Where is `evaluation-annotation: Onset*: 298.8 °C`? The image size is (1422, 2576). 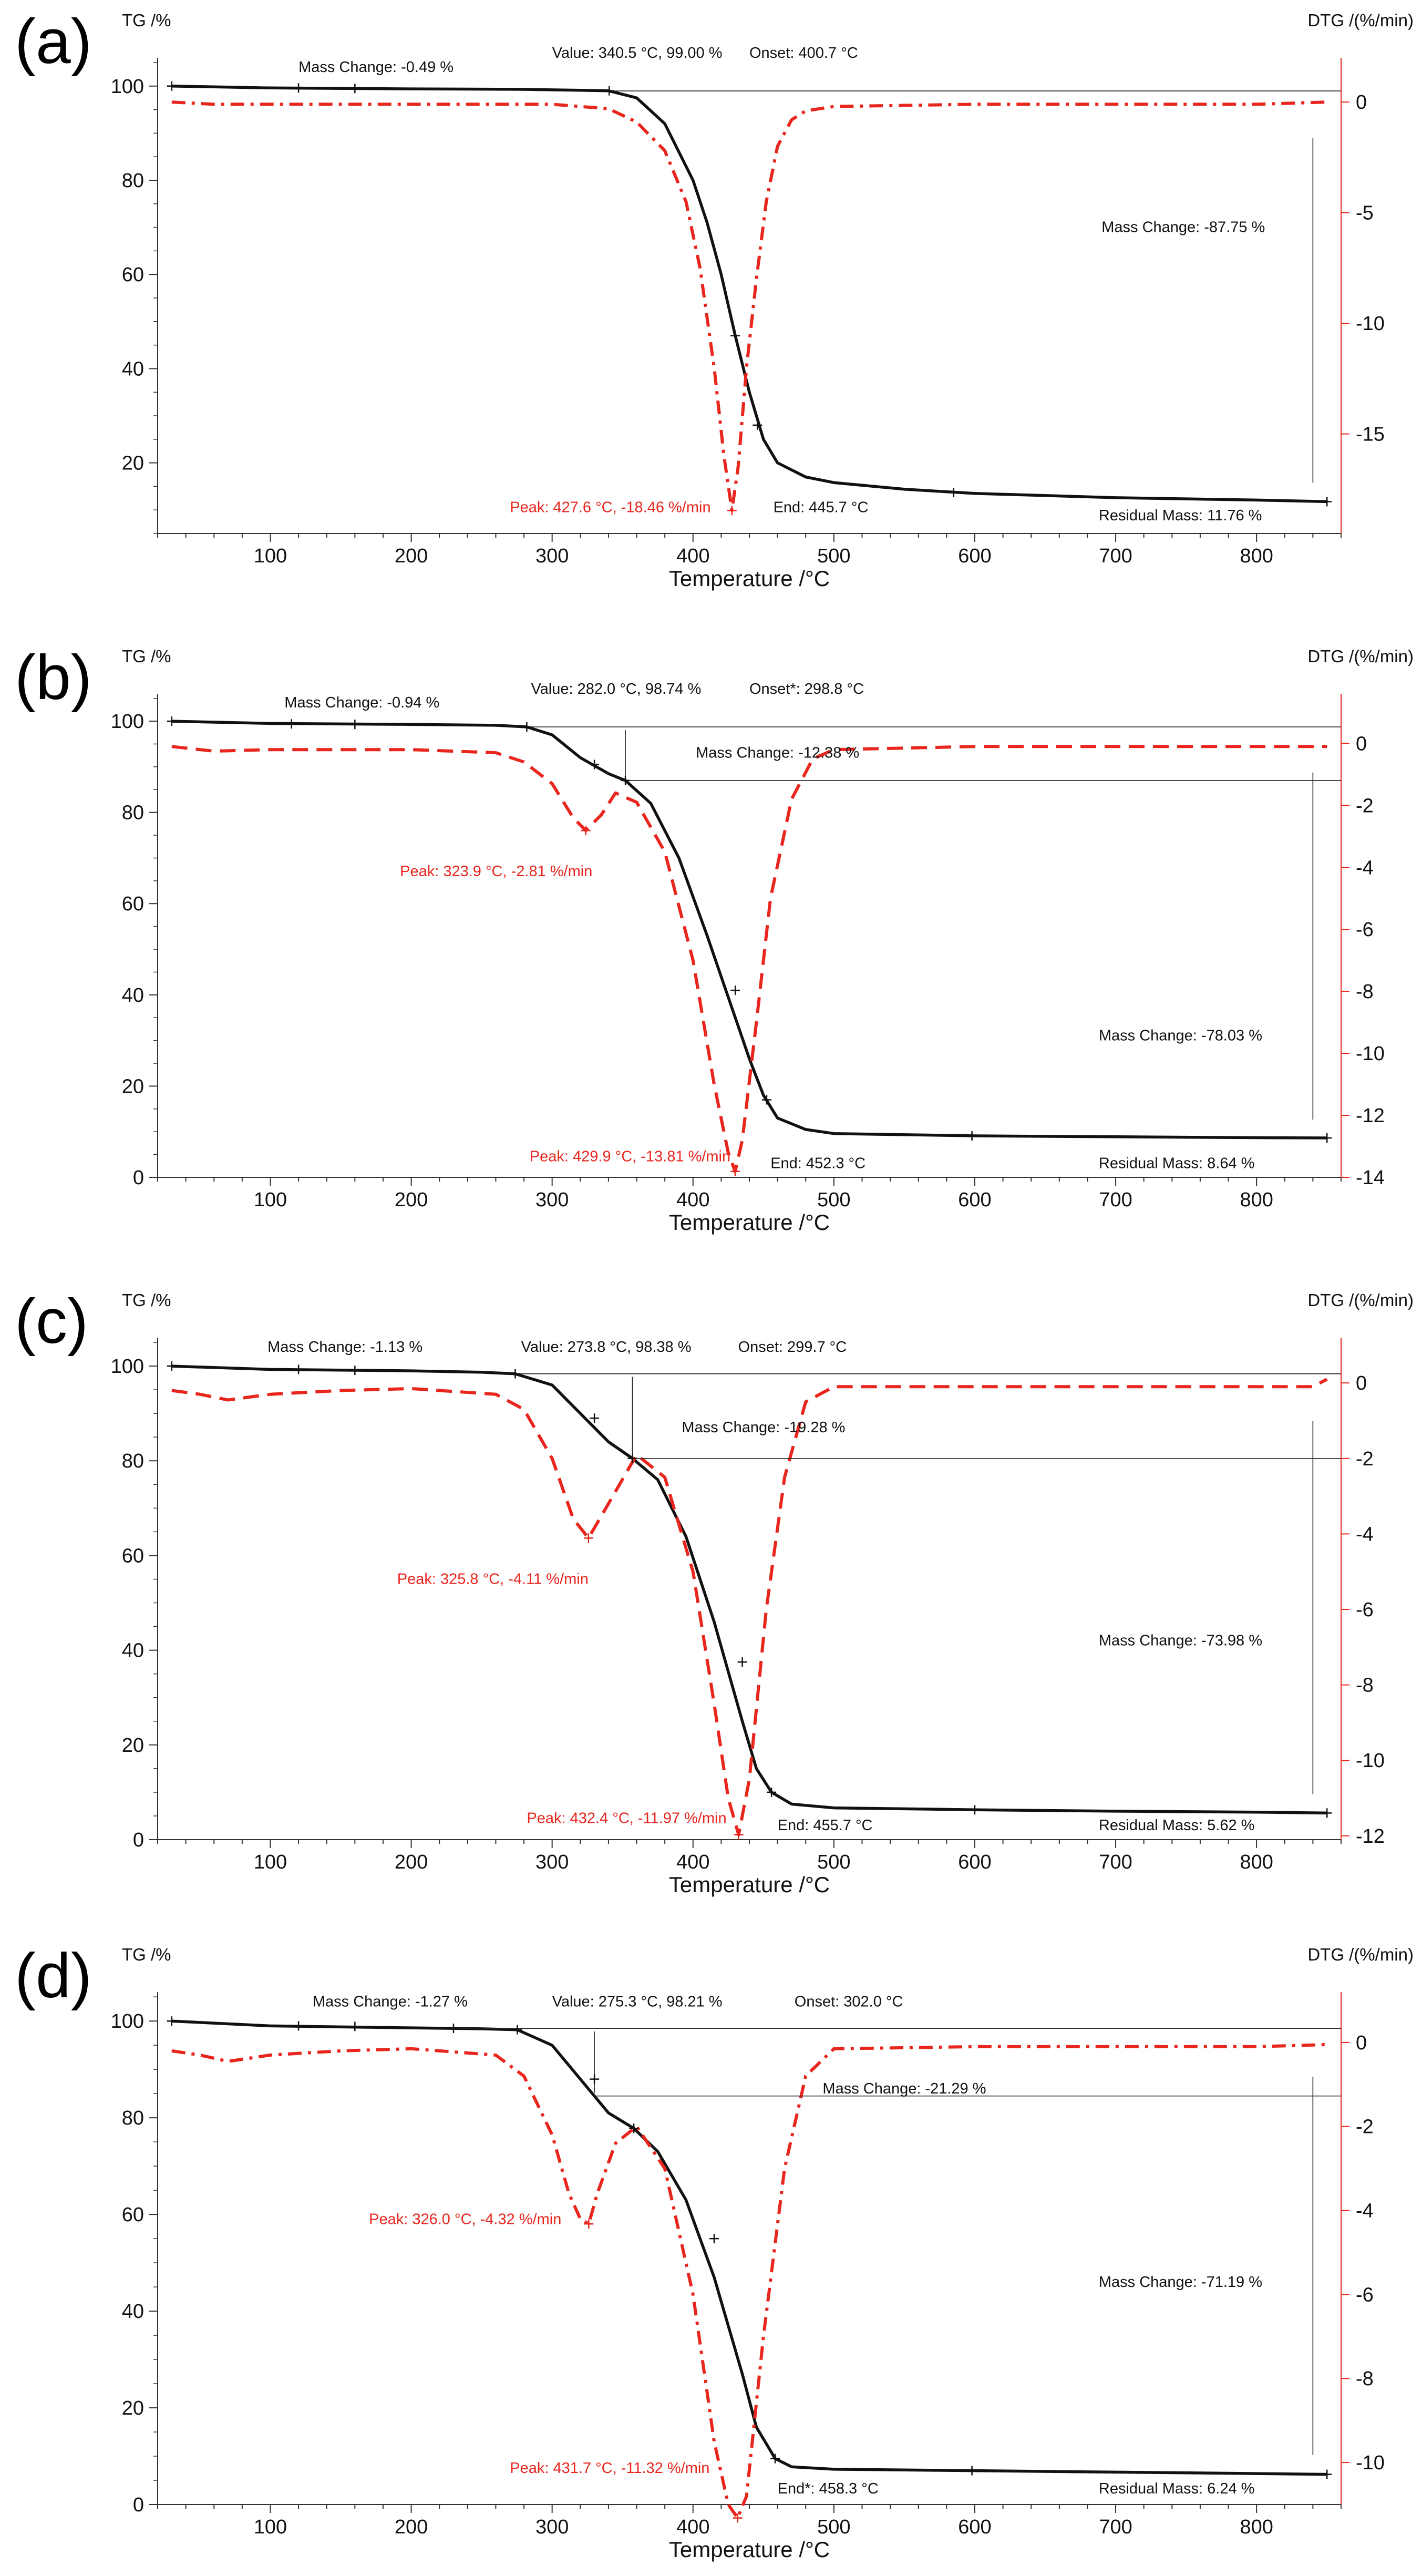
evaluation-annotation: Onset*: 298.8 °C is located at coordinates (807, 689).